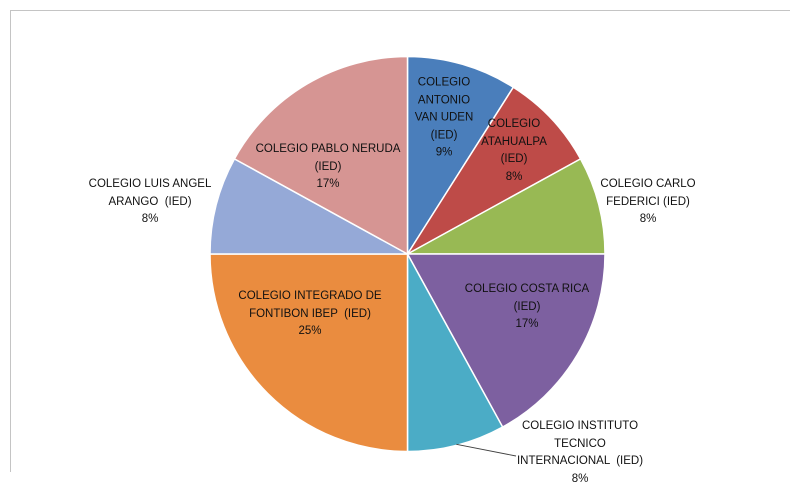 The image size is (794, 489). I want to click on data-label-category: COLEGIO LUIS ANGEL ARANGO (IED), so click(151, 192).